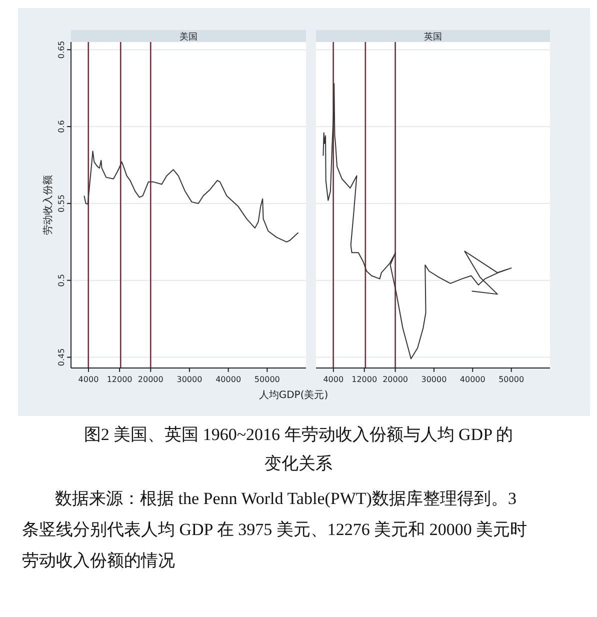  What do you see at coordinates (299, 449) in the screenshot?
I see `caption: 图2 美国、英国 1960~2016 年劳动收入份额与人均 GDP 的变化关系` at bounding box center [299, 449].